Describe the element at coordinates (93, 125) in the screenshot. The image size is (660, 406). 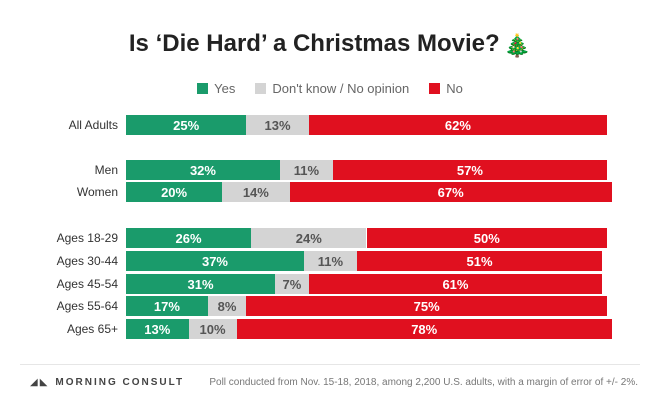
I see `category-label: All Adults` at that location.